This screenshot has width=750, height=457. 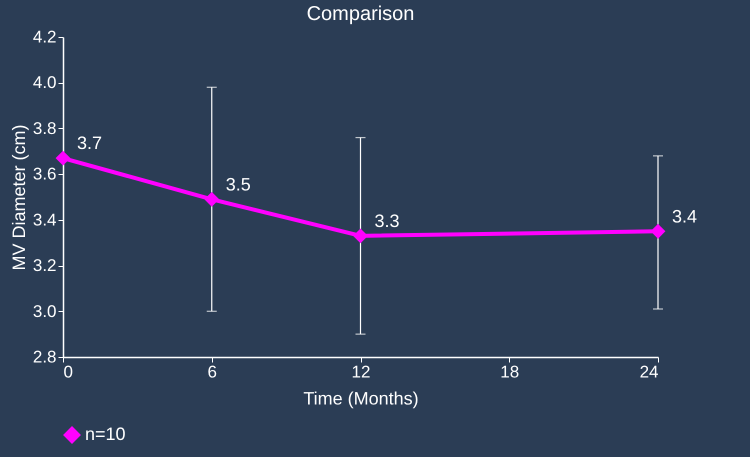 I want to click on y-tick-label: 3.4, so click(x=44, y=220).